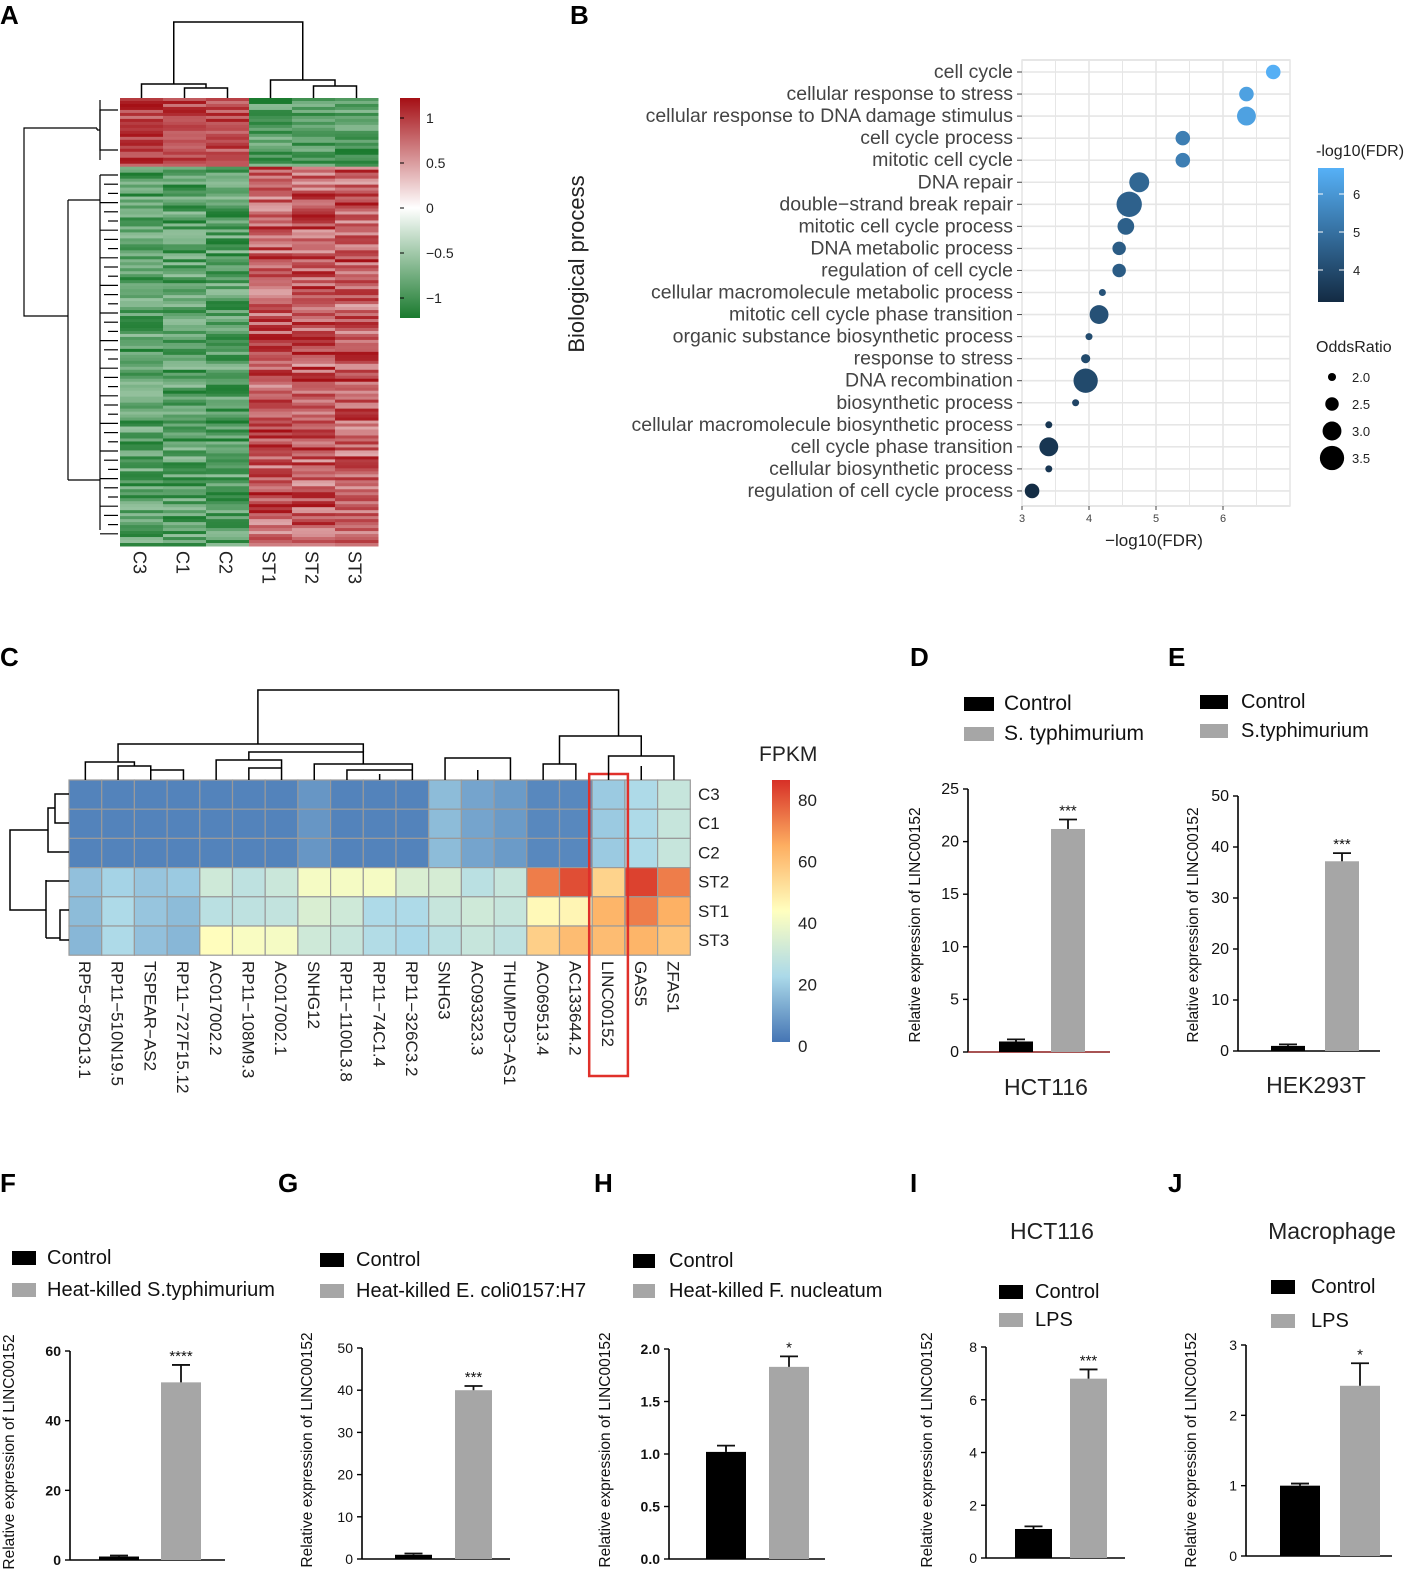  What do you see at coordinates (313, 995) in the screenshot?
I see `column-label: SNHG12` at bounding box center [313, 995].